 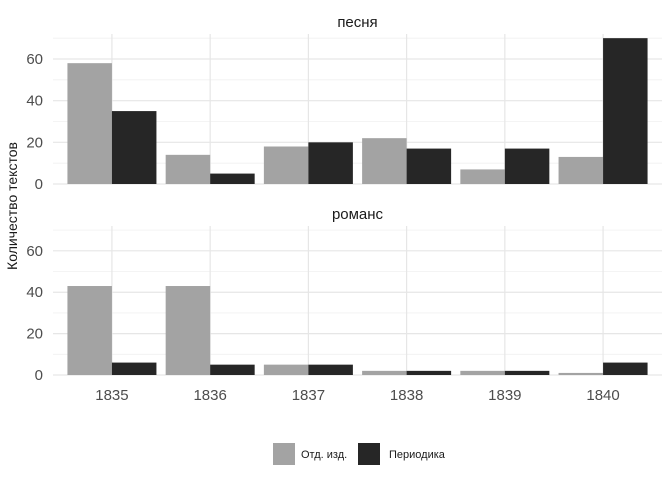 What do you see at coordinates (406, 395) in the screenshot?
I see `x-tick-label: 1838` at bounding box center [406, 395].